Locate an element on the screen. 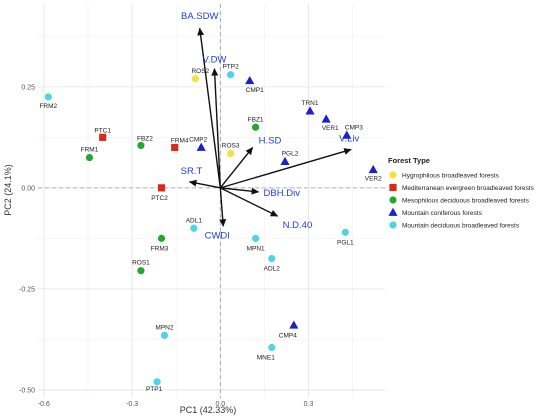  site-point-label: TRN1 is located at coordinates (310, 103).